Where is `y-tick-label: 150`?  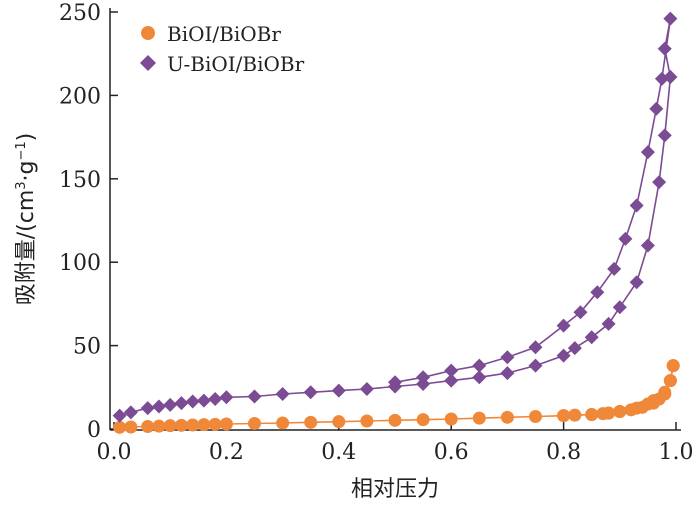
y-tick-label: 150 is located at coordinates (80, 180).